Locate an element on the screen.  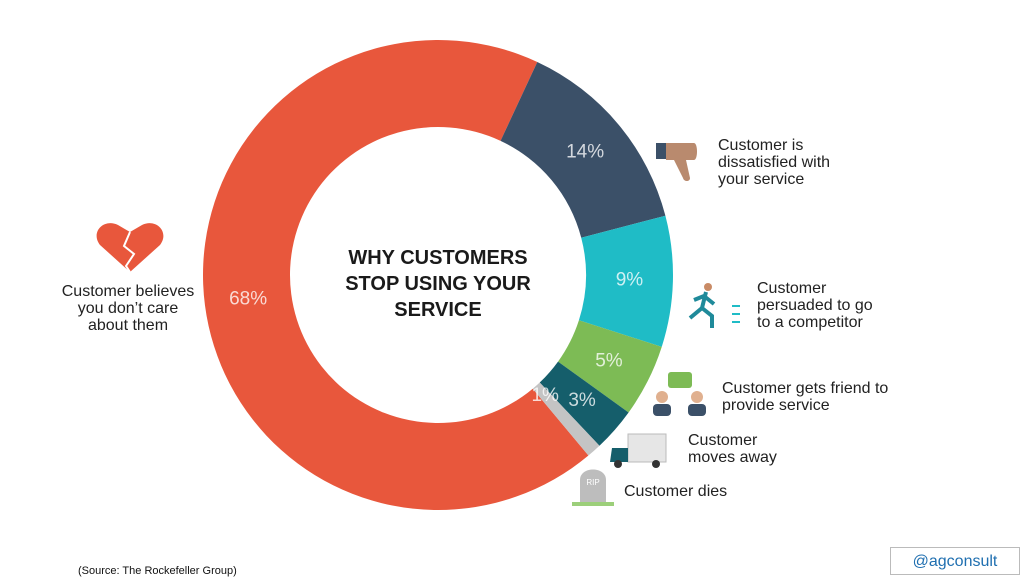
value-label: 9% is located at coordinates (630, 279).